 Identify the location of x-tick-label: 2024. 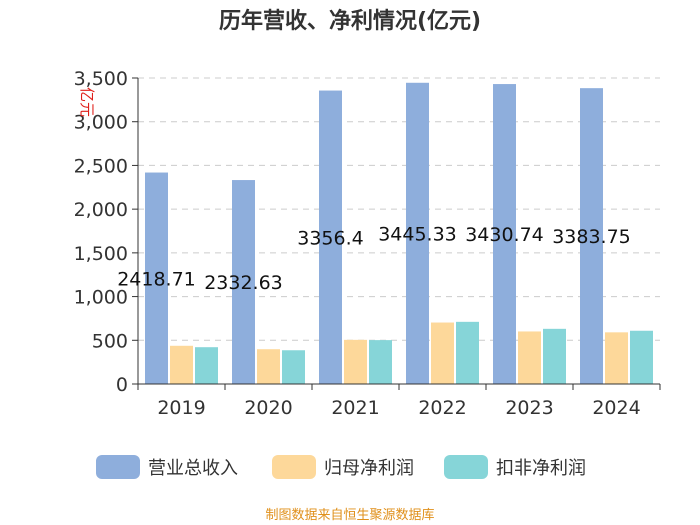
(616, 408).